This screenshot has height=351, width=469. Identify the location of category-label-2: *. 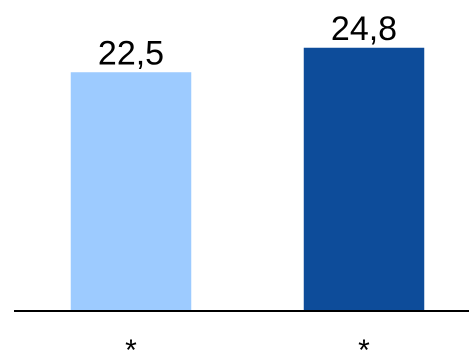
(364, 342).